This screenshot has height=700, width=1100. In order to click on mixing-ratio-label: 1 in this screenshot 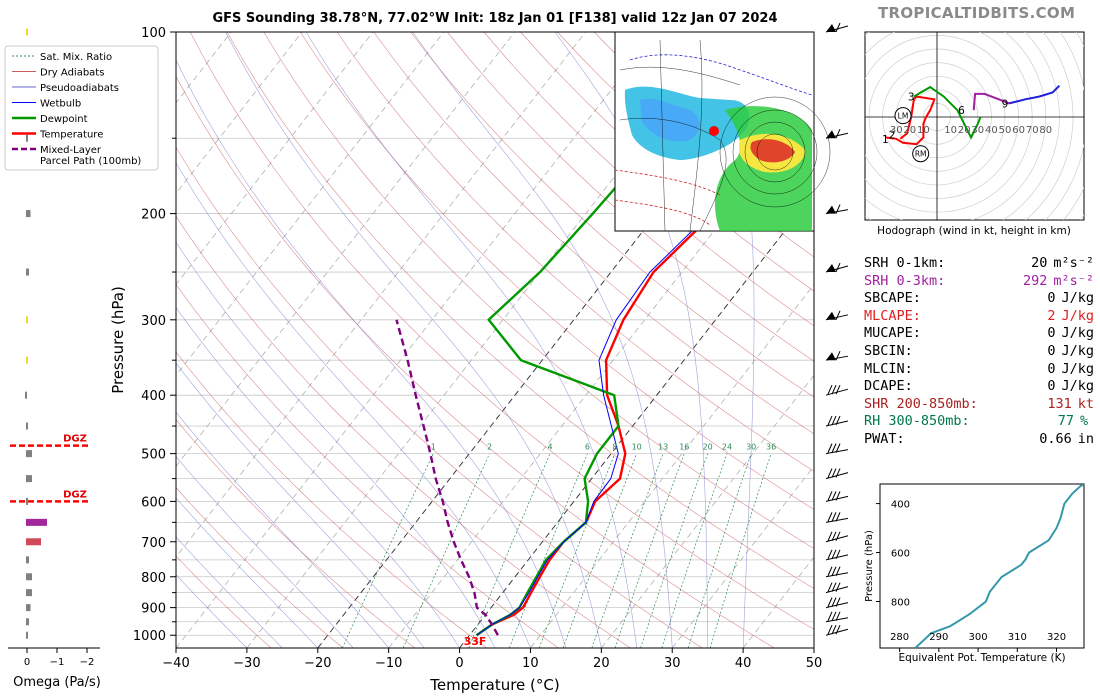, I will do `click(433, 447)`.